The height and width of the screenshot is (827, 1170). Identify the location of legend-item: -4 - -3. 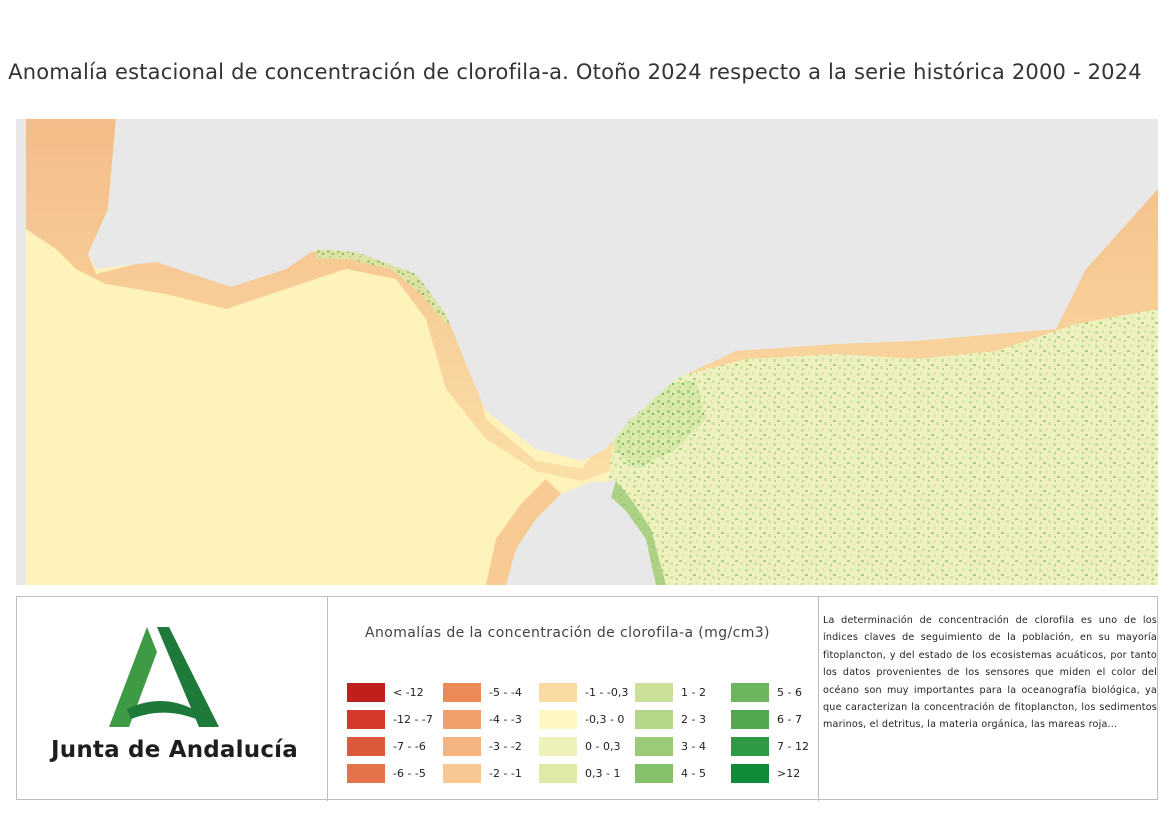
(482, 719).